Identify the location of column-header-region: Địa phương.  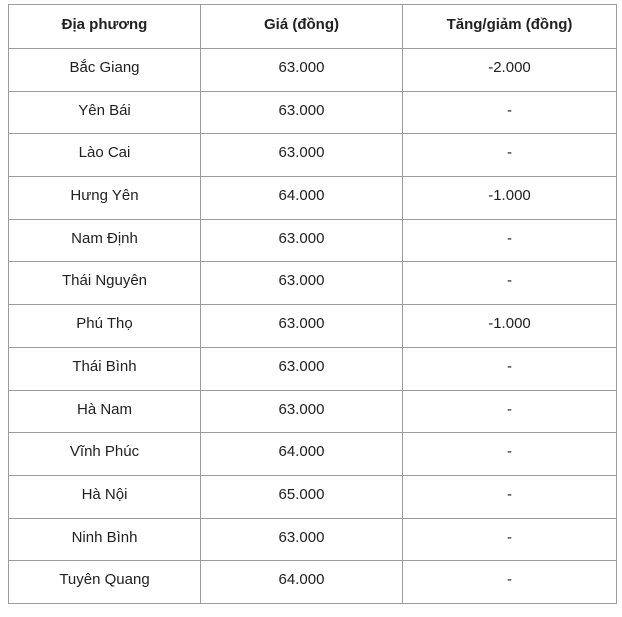
(104, 26).